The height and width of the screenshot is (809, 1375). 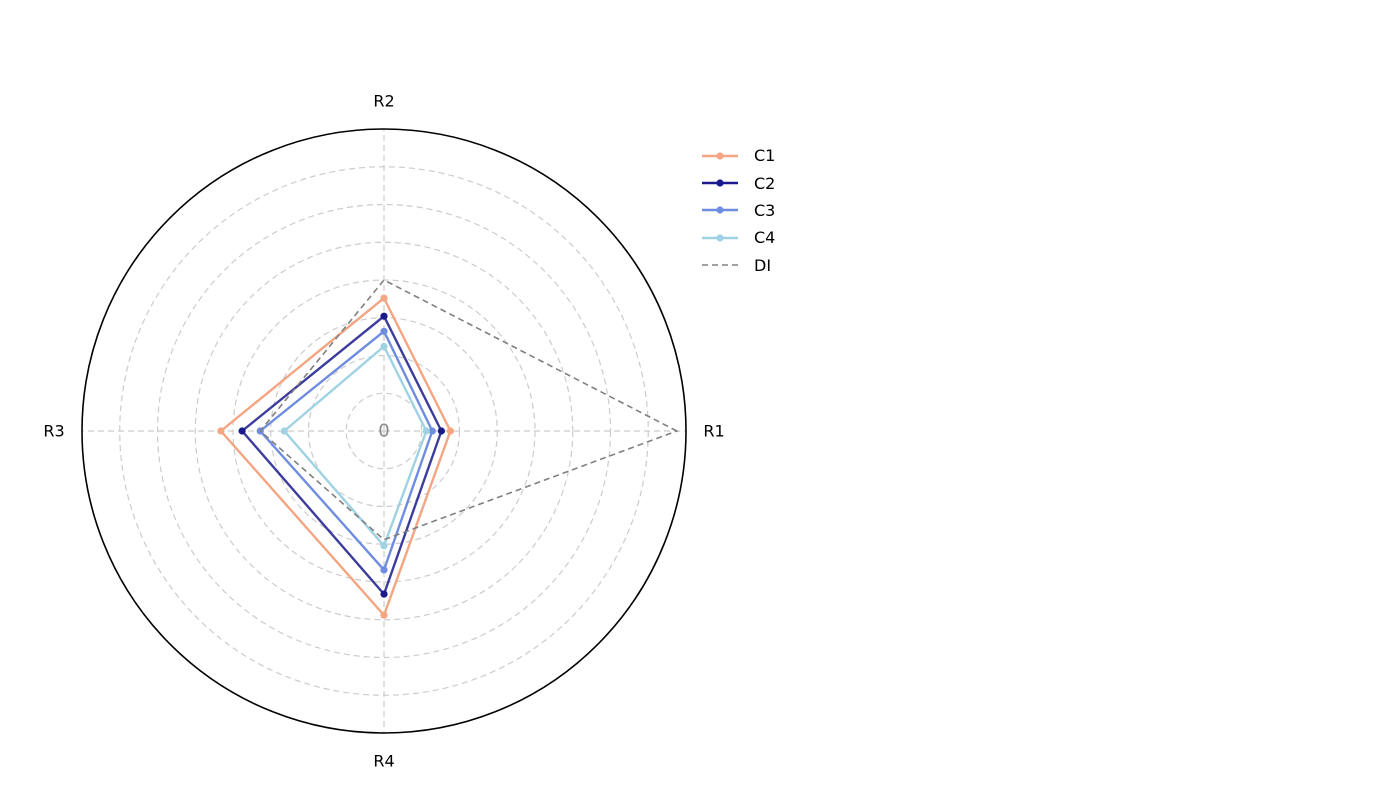 I want to click on legend-marker-c4, so click(x=720, y=238).